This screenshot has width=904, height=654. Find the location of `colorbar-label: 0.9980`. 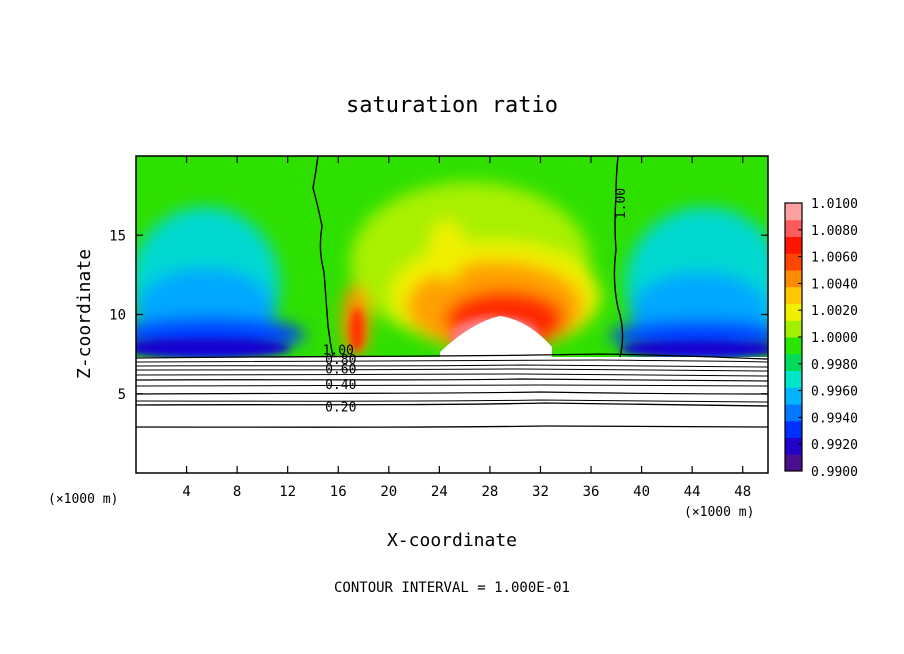

colorbar-label: 0.9980 is located at coordinates (834, 365).